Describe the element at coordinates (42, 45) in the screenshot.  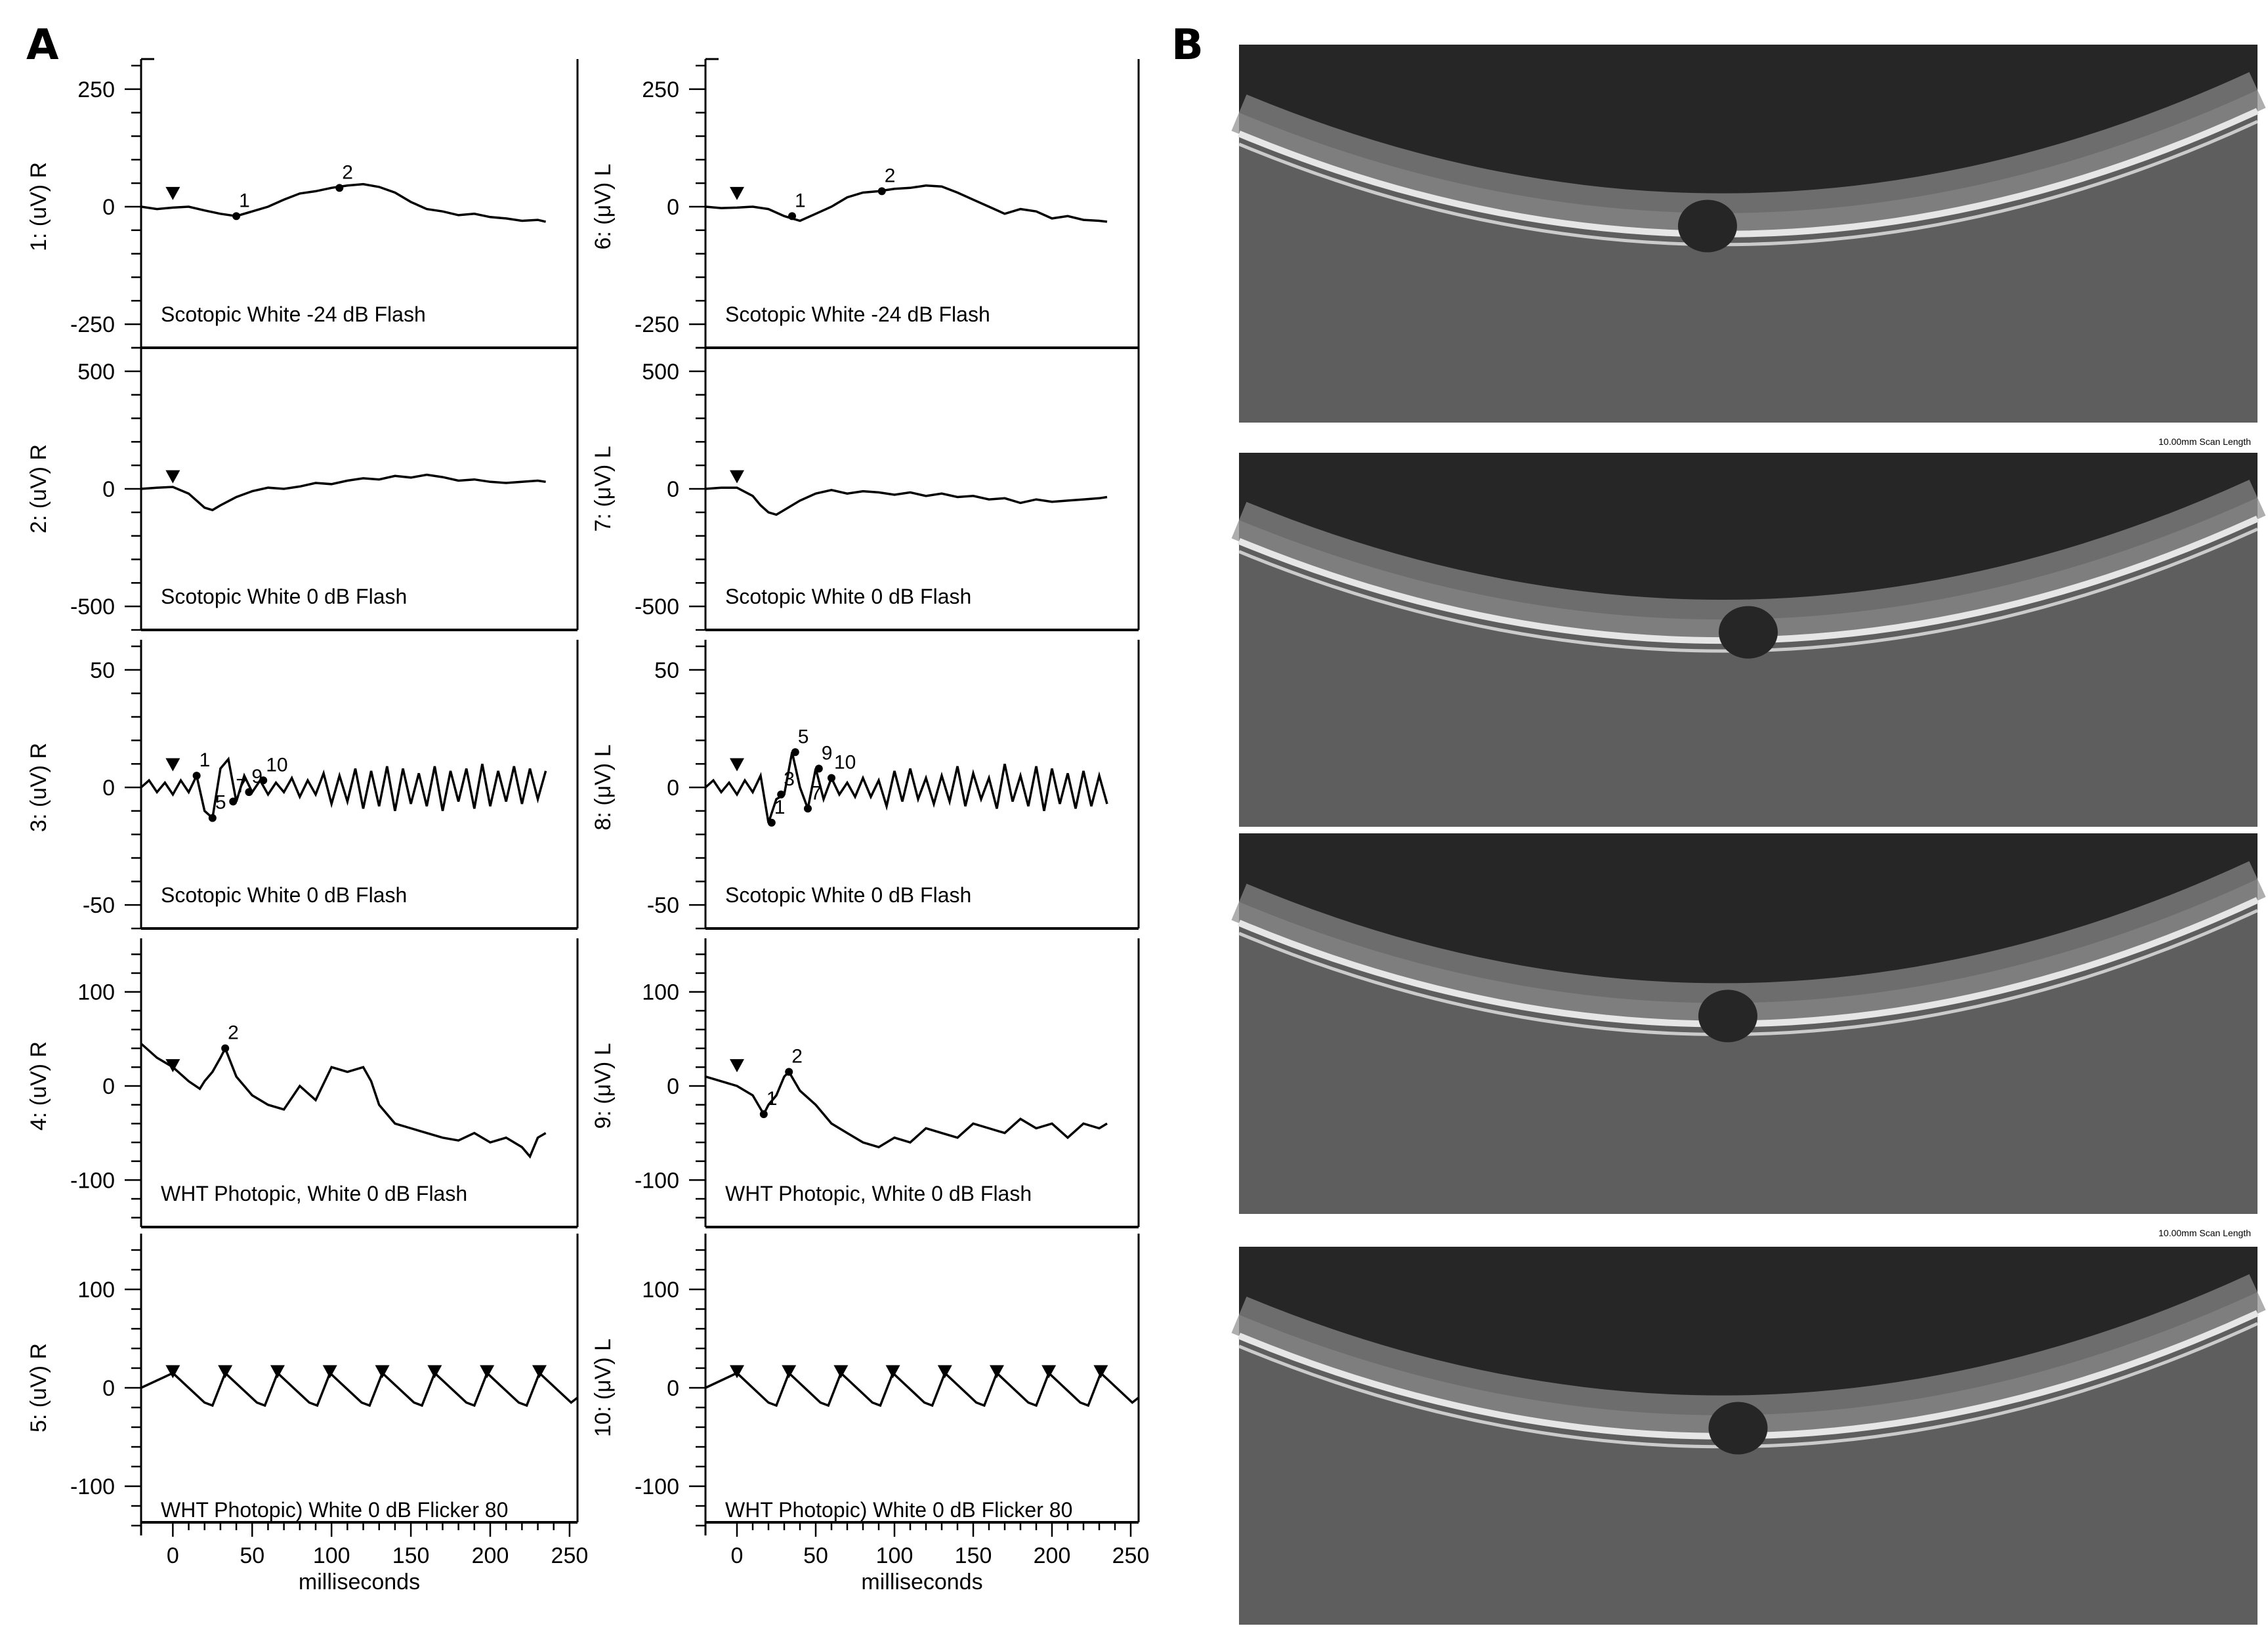
I see `panel-a-letter: A` at that location.